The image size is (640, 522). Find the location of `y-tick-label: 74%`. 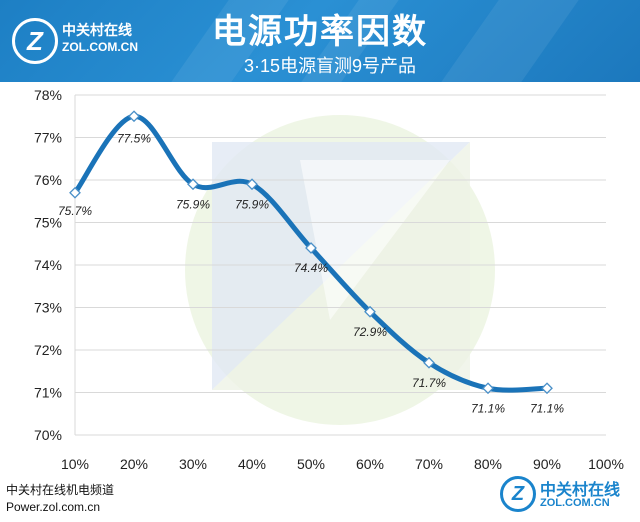

y-tick-label: 74% is located at coordinates (48, 265).